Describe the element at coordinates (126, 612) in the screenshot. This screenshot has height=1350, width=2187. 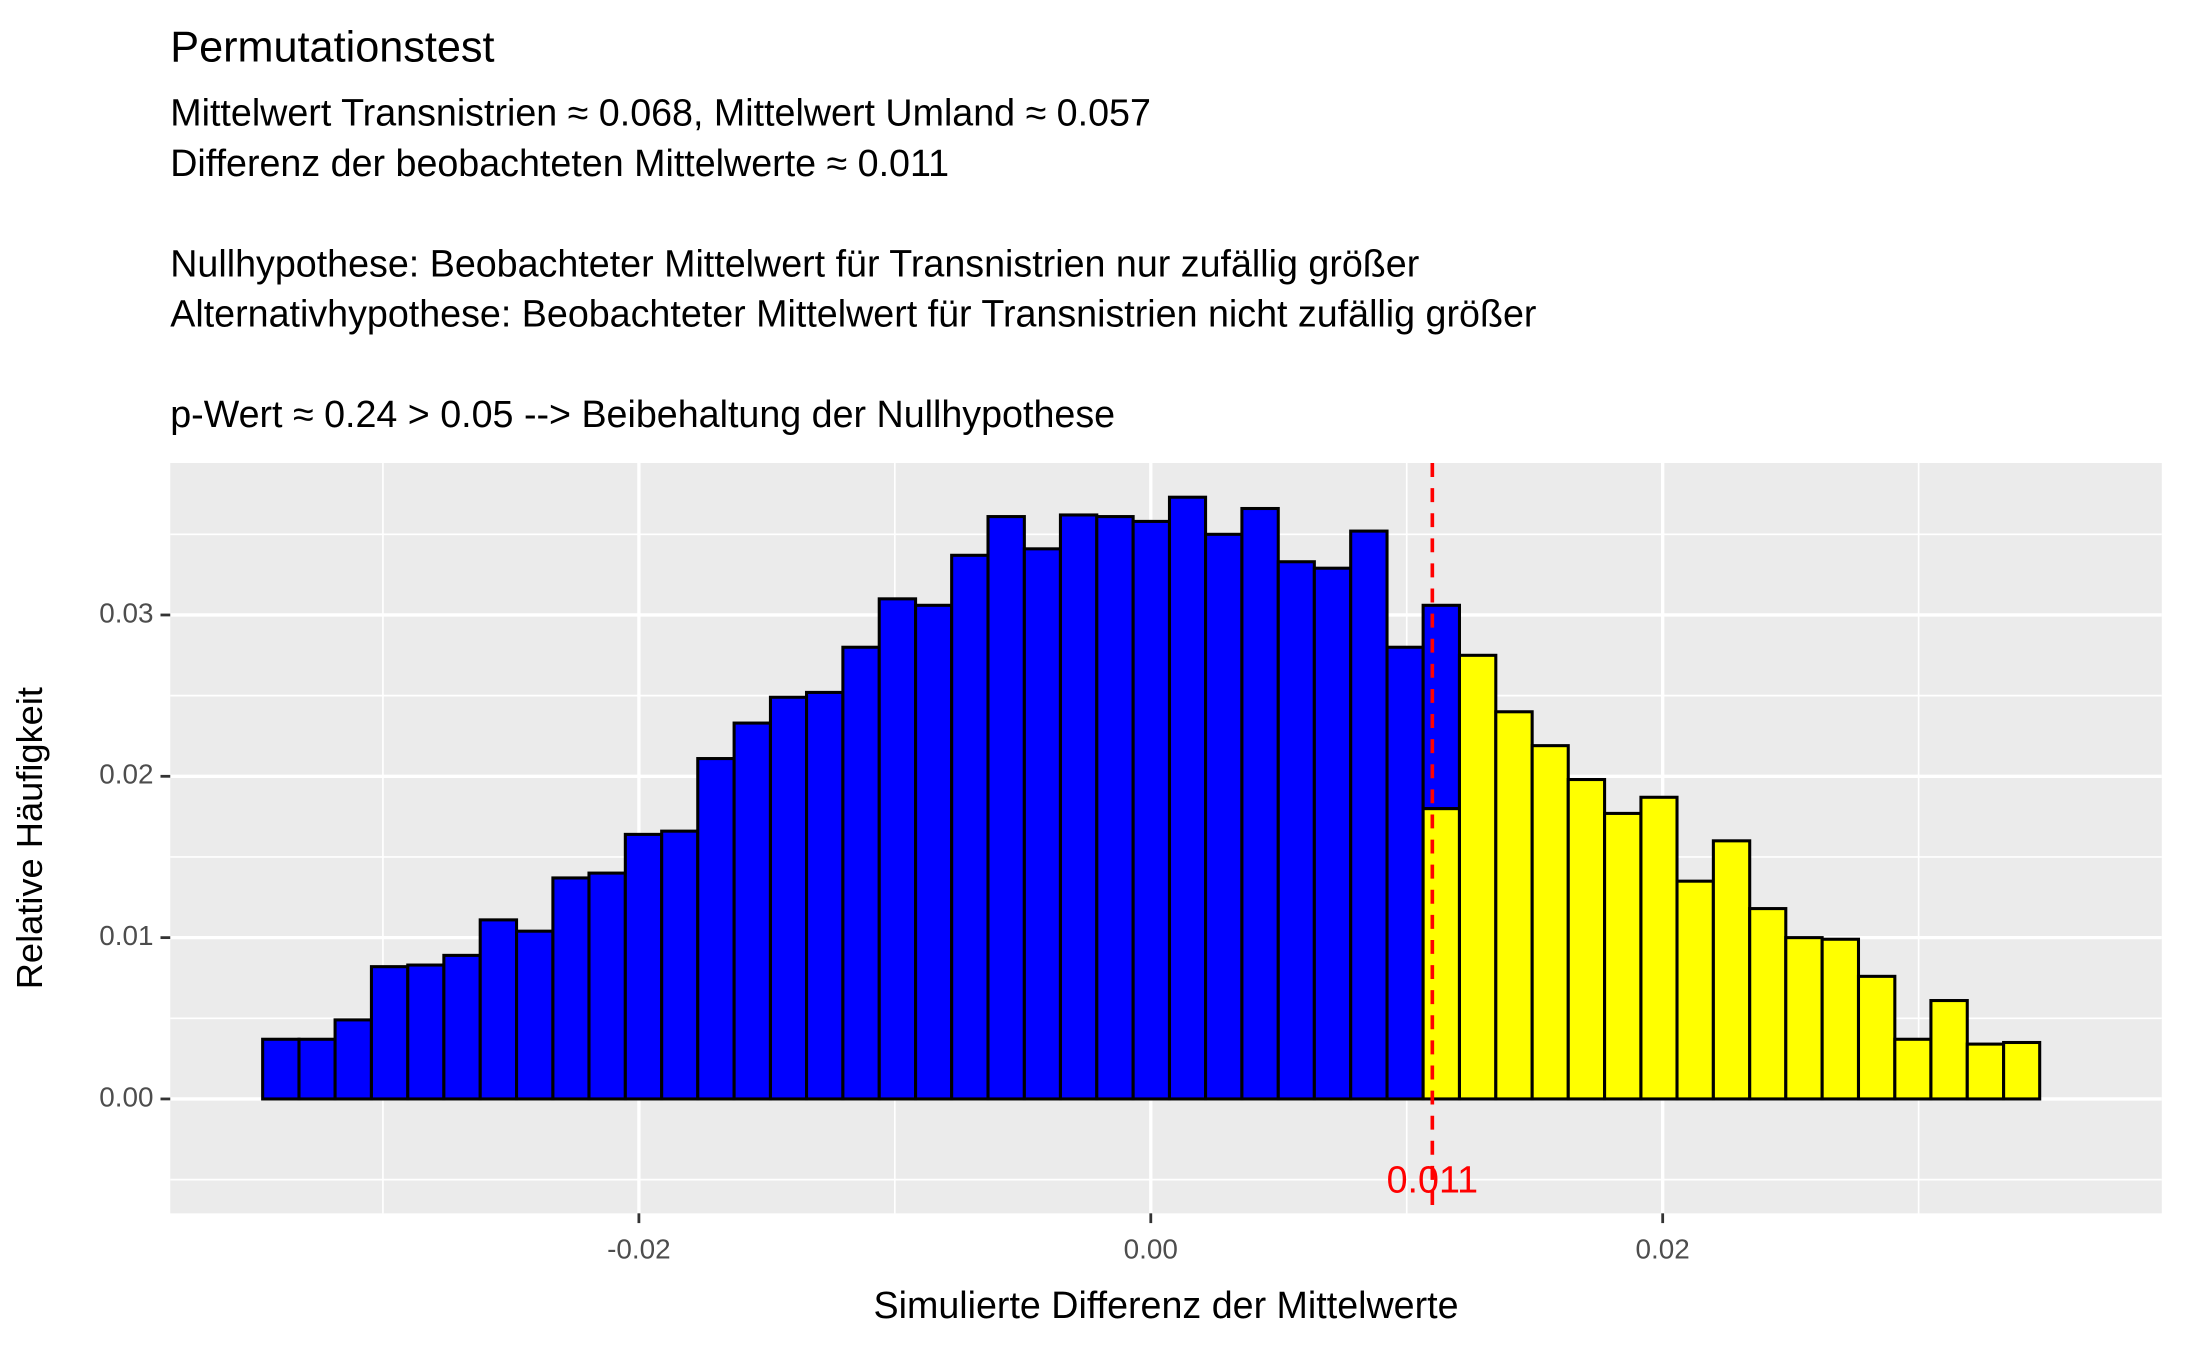
I see `y-tick-label: 0.03` at that location.